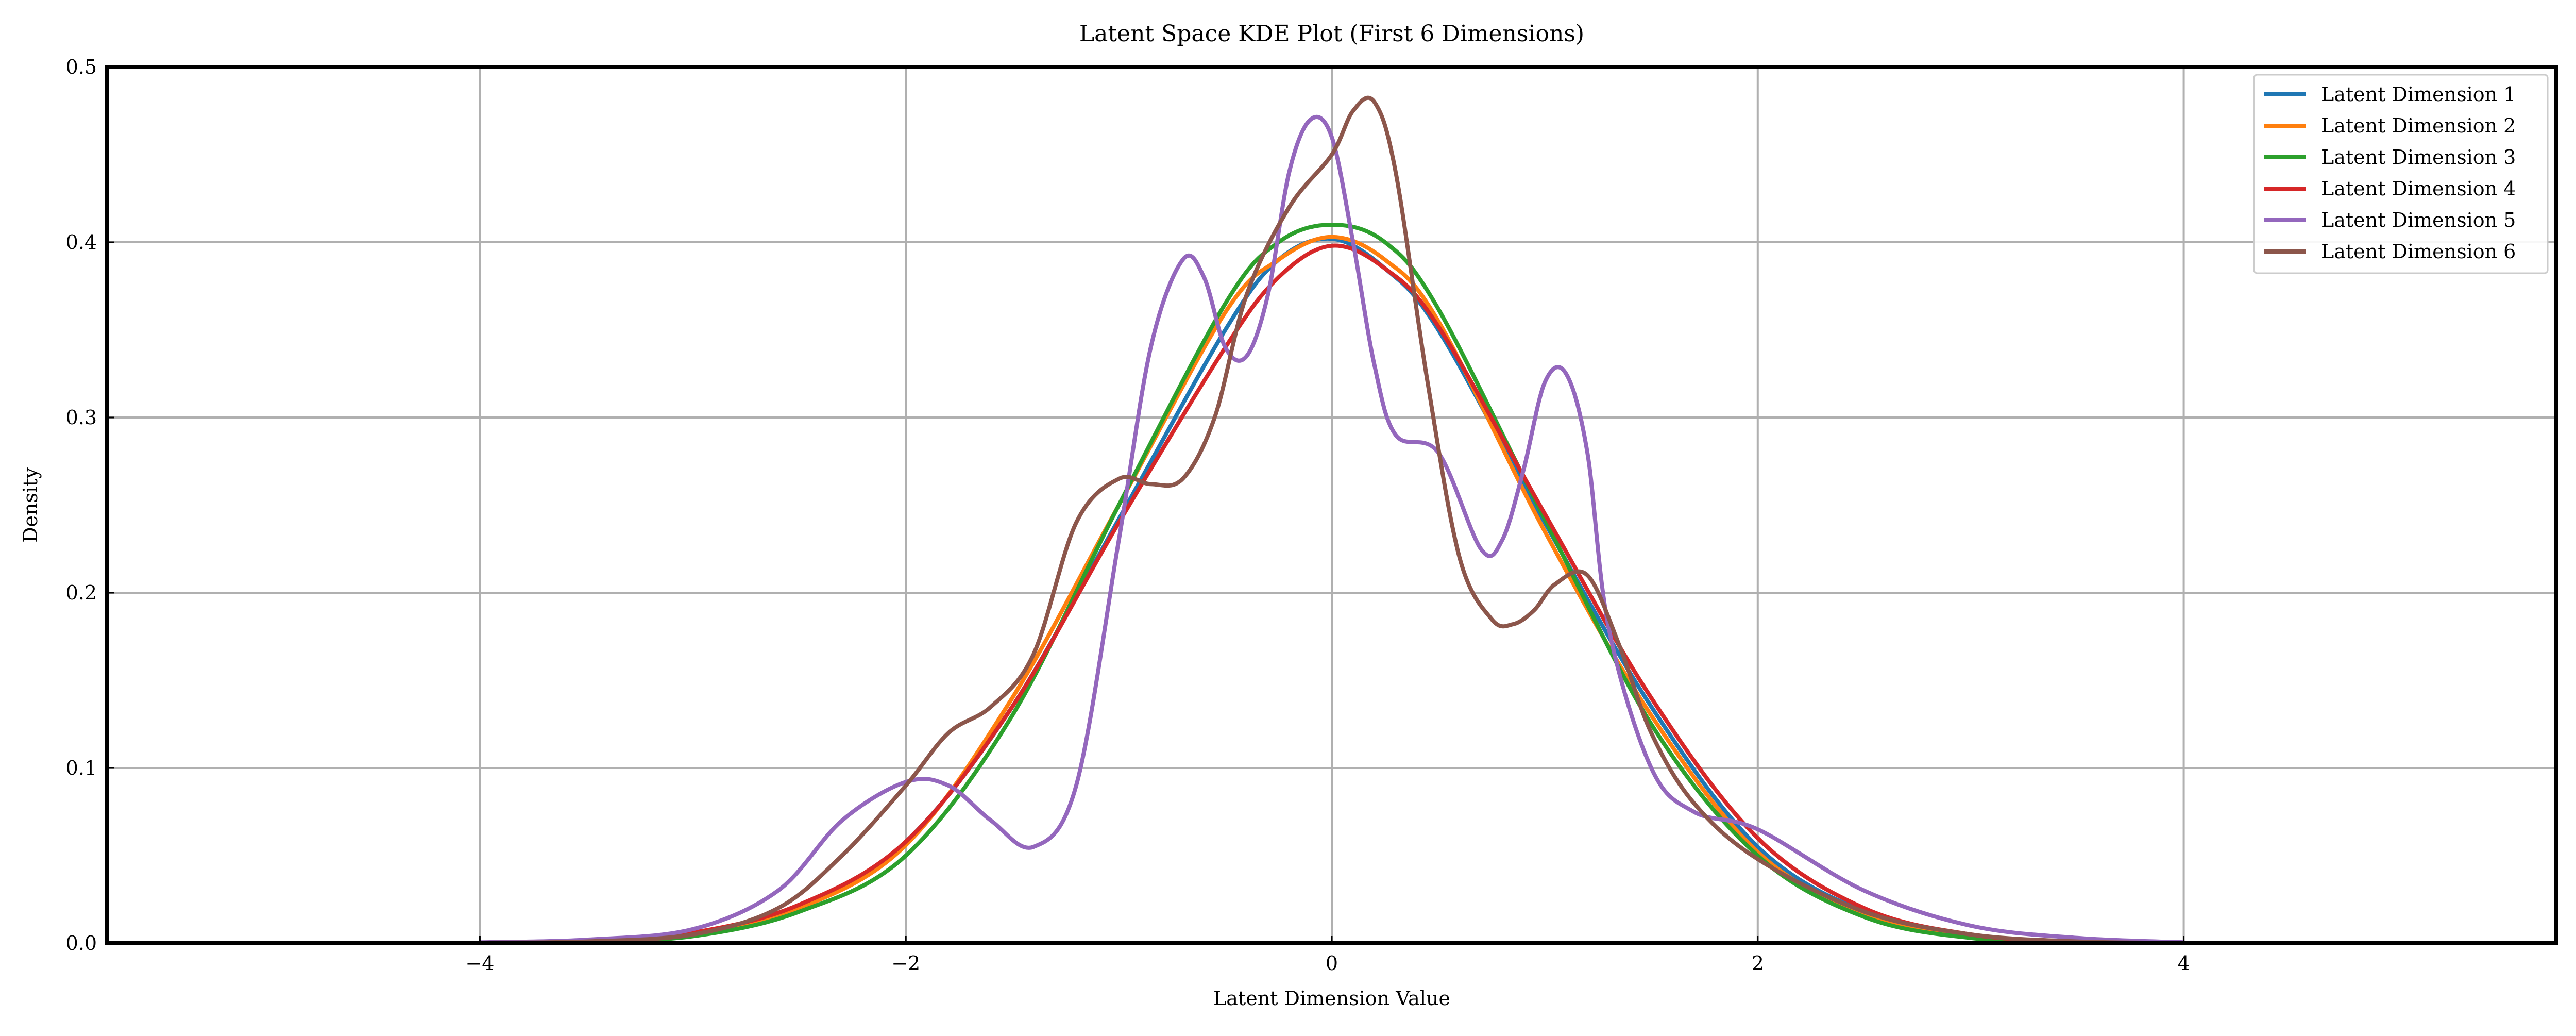 This screenshot has height=1036, width=2576. What do you see at coordinates (2418, 94) in the screenshot?
I see `legend-label: Latent Dimension 1` at bounding box center [2418, 94].